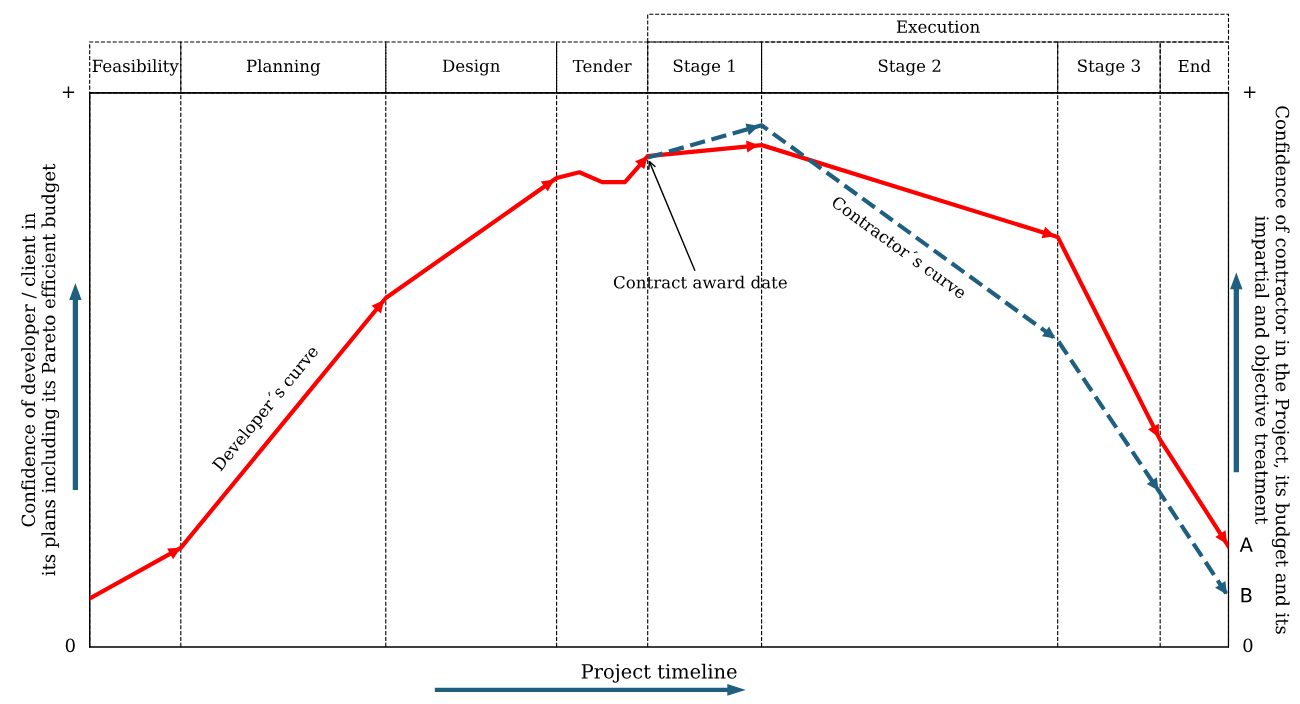  Describe the element at coordinates (135, 67) in the screenshot. I see `text: Feasibility` at that location.